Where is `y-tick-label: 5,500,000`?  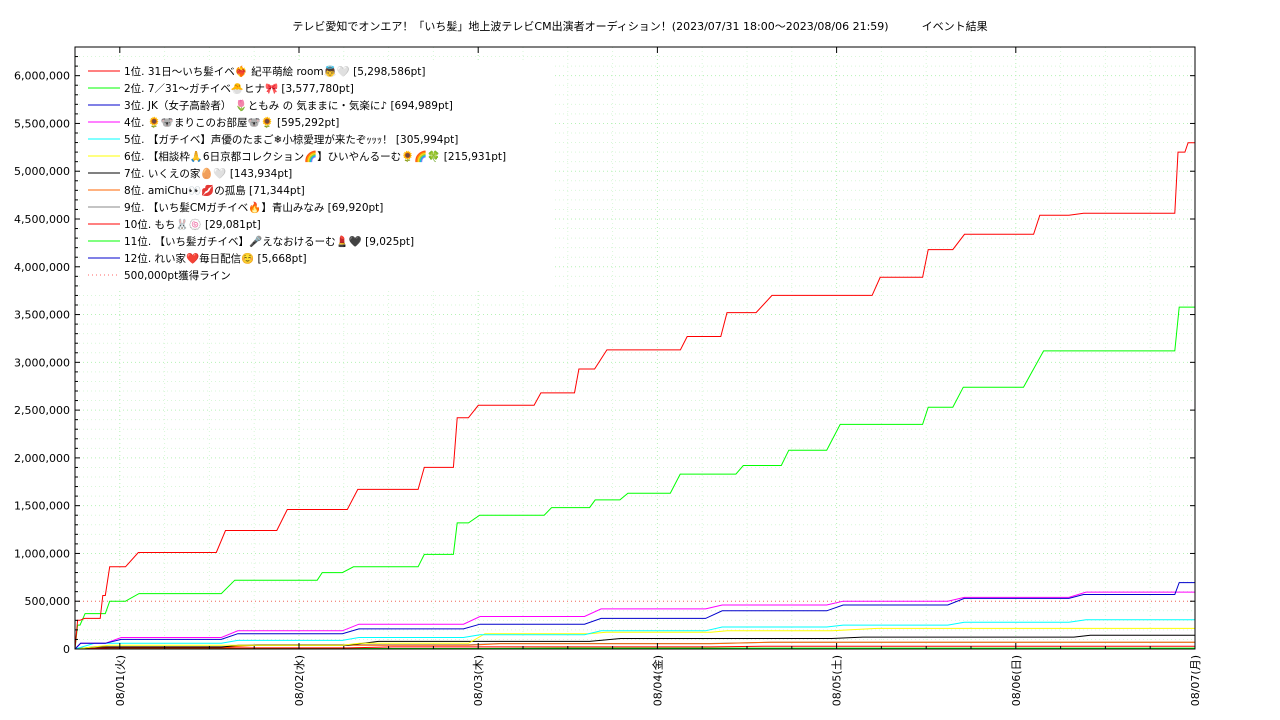
y-tick-label: 5,500,000 is located at coordinates (42, 123).